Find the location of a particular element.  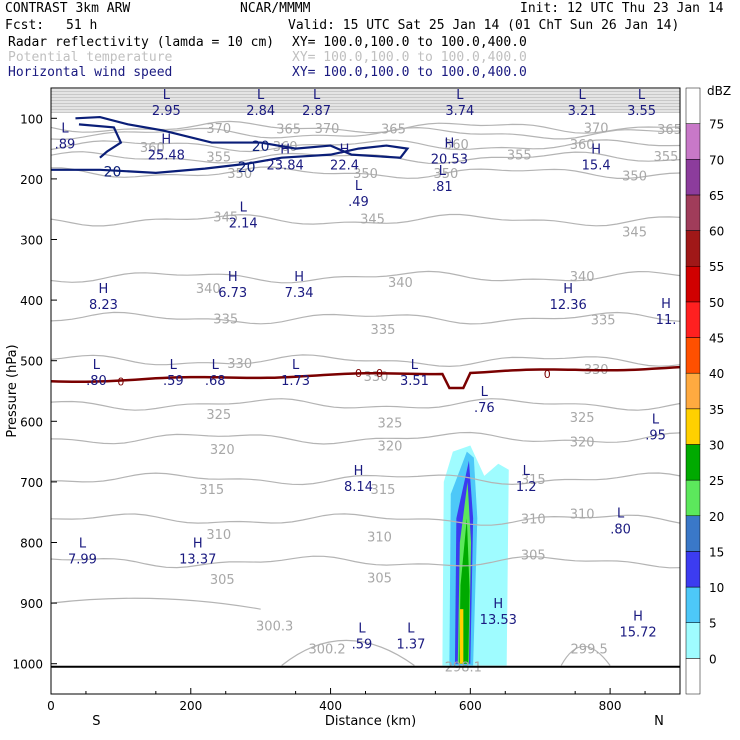

extremum-value: 1.37 is located at coordinates (410, 644).